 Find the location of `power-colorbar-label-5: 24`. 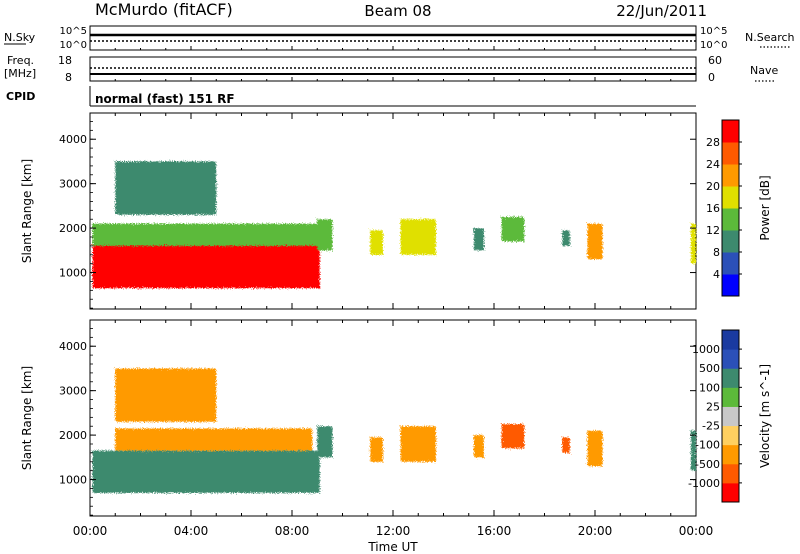

power-colorbar-label-5: 24 is located at coordinates (713, 164).